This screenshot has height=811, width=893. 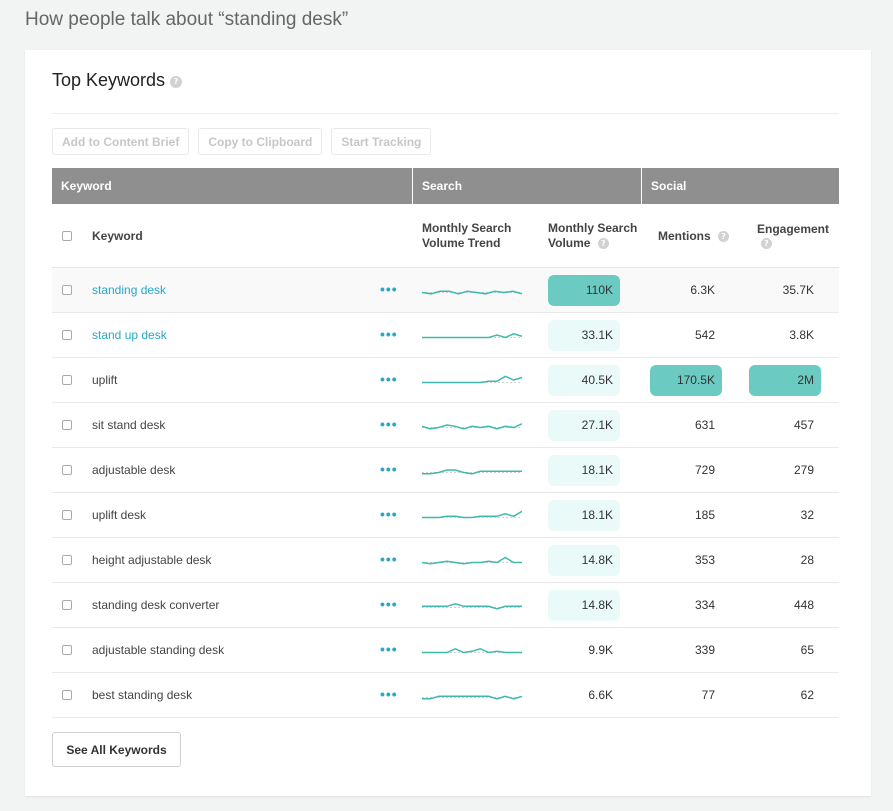 What do you see at coordinates (109, 80) in the screenshot?
I see `card-title-text: Top Keywords` at bounding box center [109, 80].